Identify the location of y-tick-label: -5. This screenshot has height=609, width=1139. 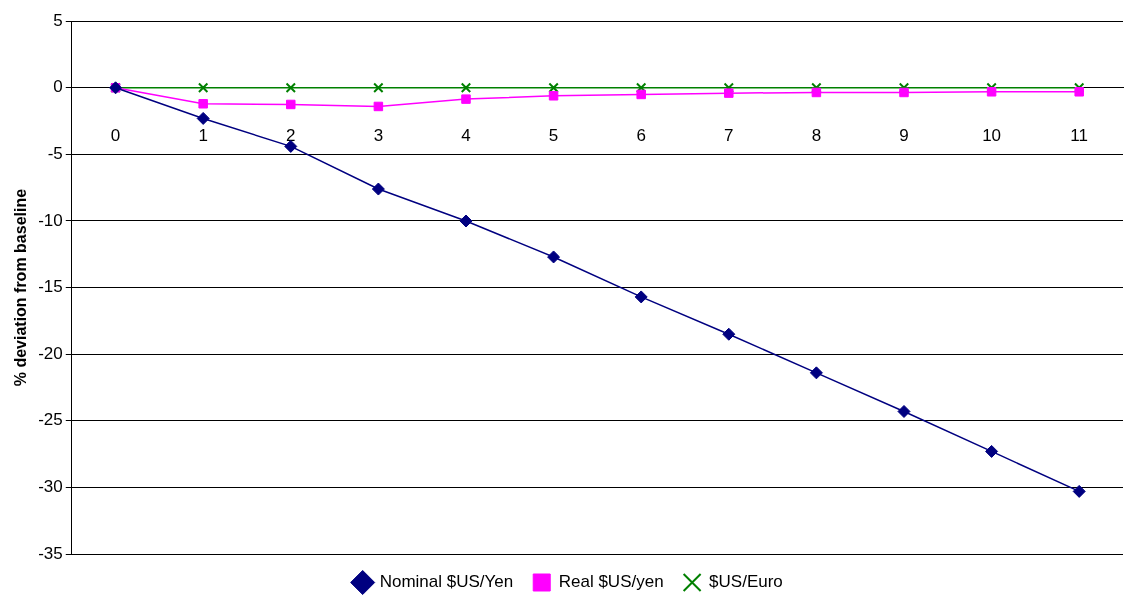
(55, 154).